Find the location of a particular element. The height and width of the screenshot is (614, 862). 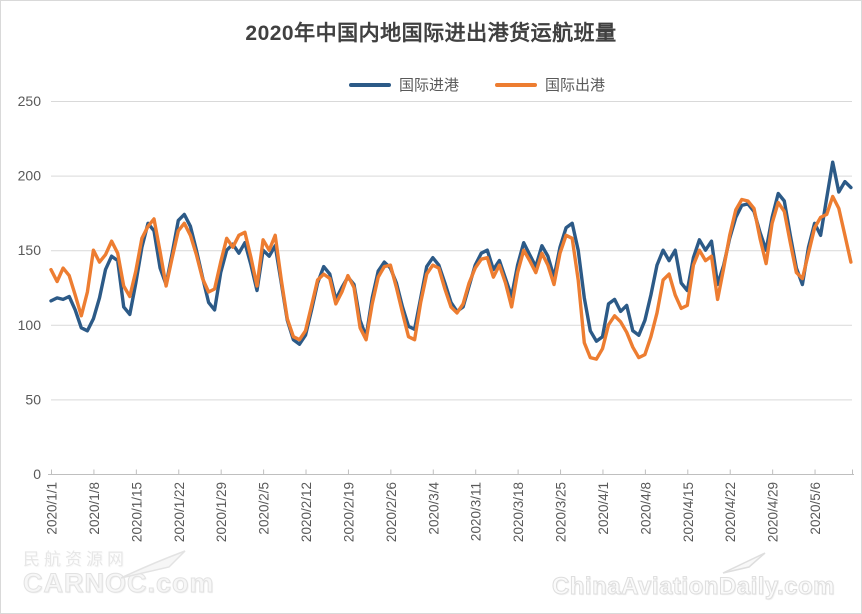

watermark-chinaaviationdaily: ChinaAviationDaily.com is located at coordinates (693, 587).